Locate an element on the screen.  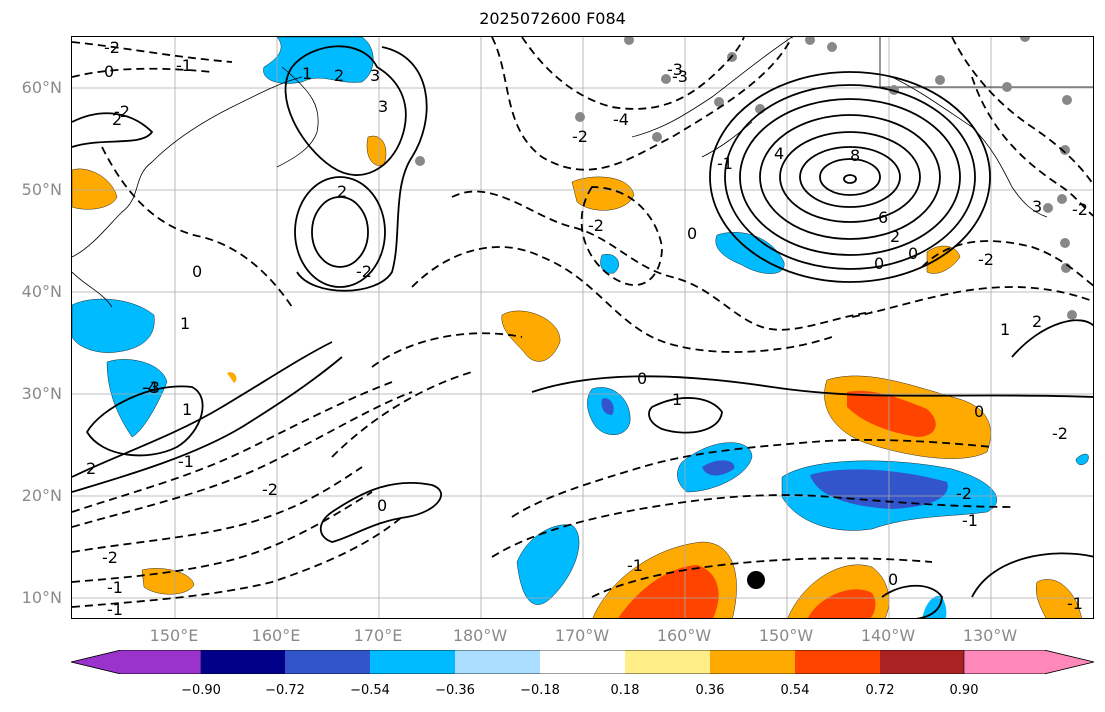
colorbar-tick: −0.54 is located at coordinates (370, 690).